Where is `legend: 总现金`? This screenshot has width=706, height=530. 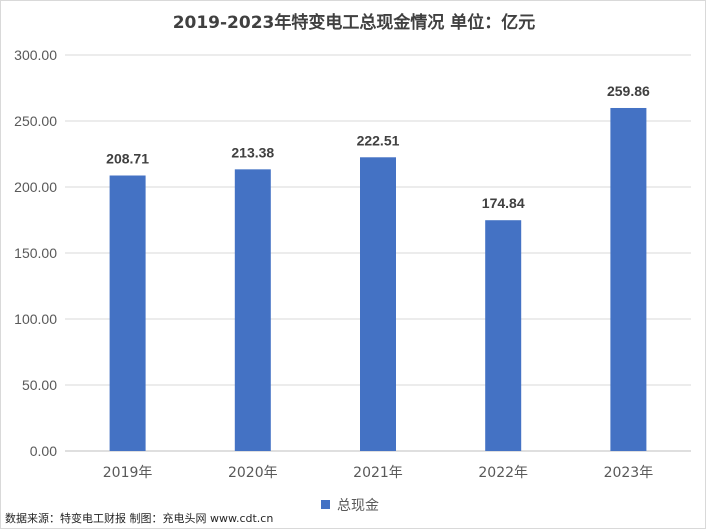 legend: 总现金 is located at coordinates (350, 506).